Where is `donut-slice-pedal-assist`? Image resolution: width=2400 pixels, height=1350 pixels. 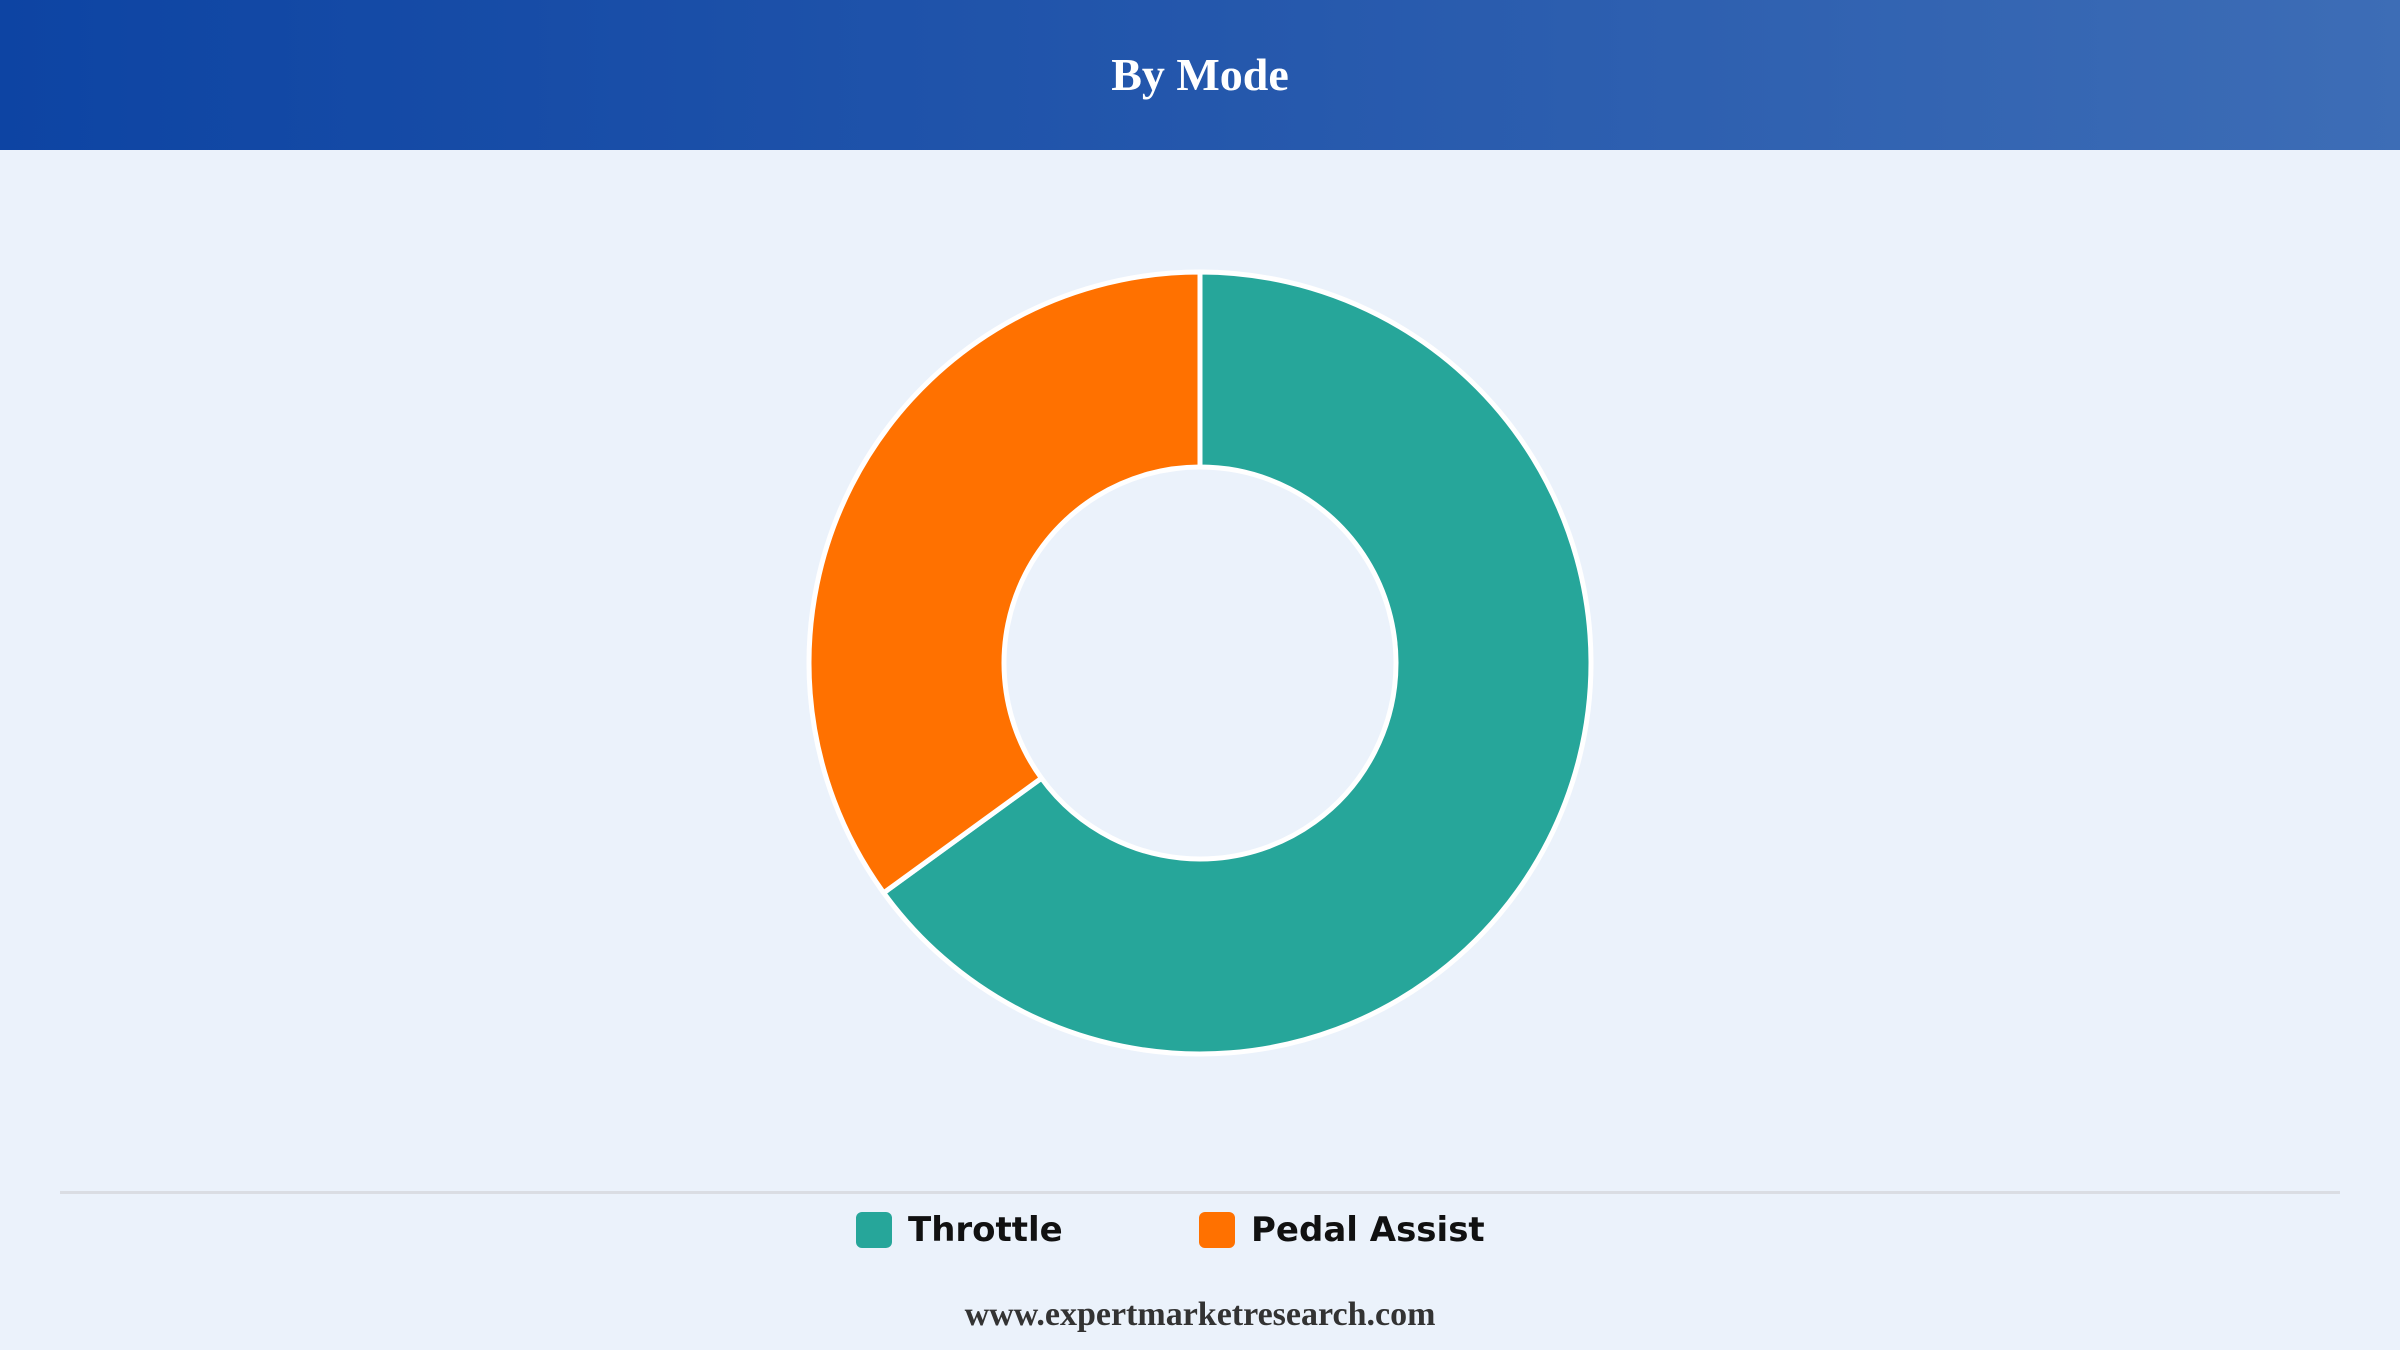 donut-slice-pedal-assist is located at coordinates (1004, 582).